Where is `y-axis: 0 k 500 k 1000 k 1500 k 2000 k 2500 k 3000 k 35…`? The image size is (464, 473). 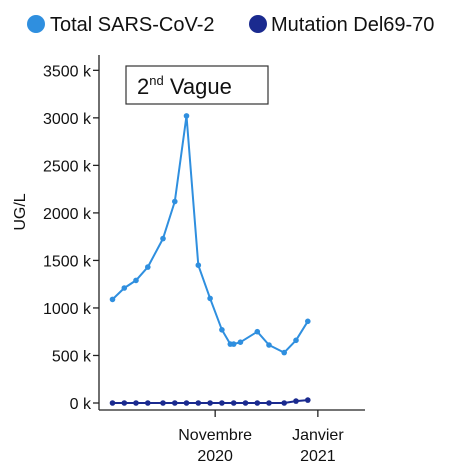
y-axis: 0 k 500 k 1000 k 1500 k 2000 k 2500 k 3000 k 35… is located at coordinates (71, 234).